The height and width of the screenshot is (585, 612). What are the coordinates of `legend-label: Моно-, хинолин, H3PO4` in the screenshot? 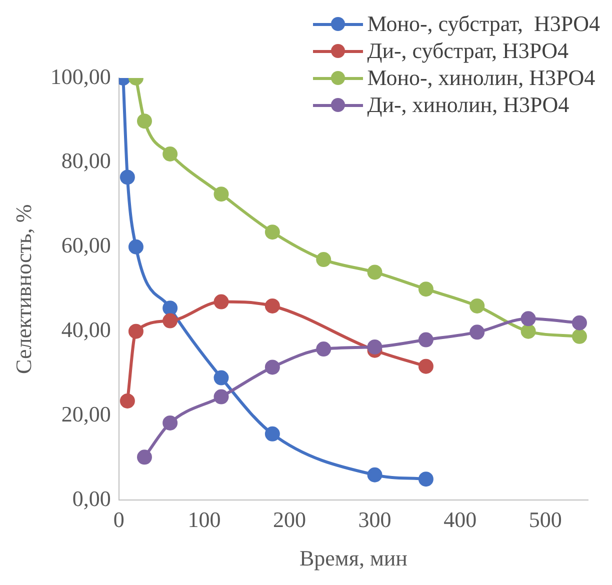 It's located at (481, 77).